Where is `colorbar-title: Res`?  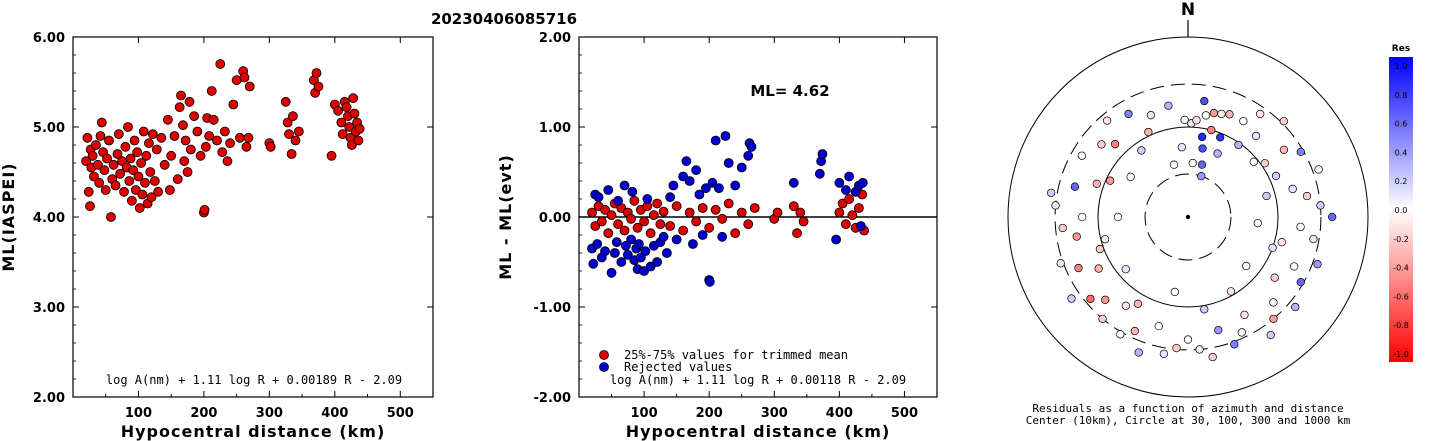
colorbar-title: Res is located at coordinates (1401, 49).